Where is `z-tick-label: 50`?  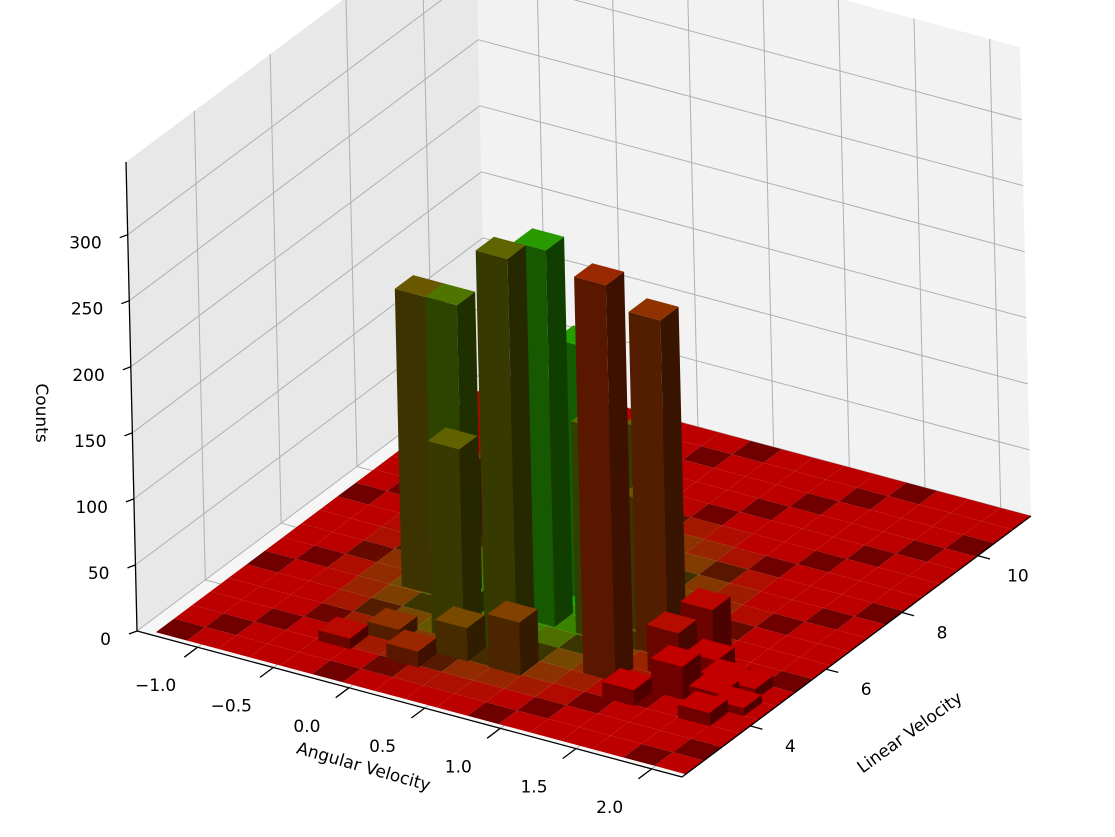
z-tick-label: 50 is located at coordinates (99, 574).